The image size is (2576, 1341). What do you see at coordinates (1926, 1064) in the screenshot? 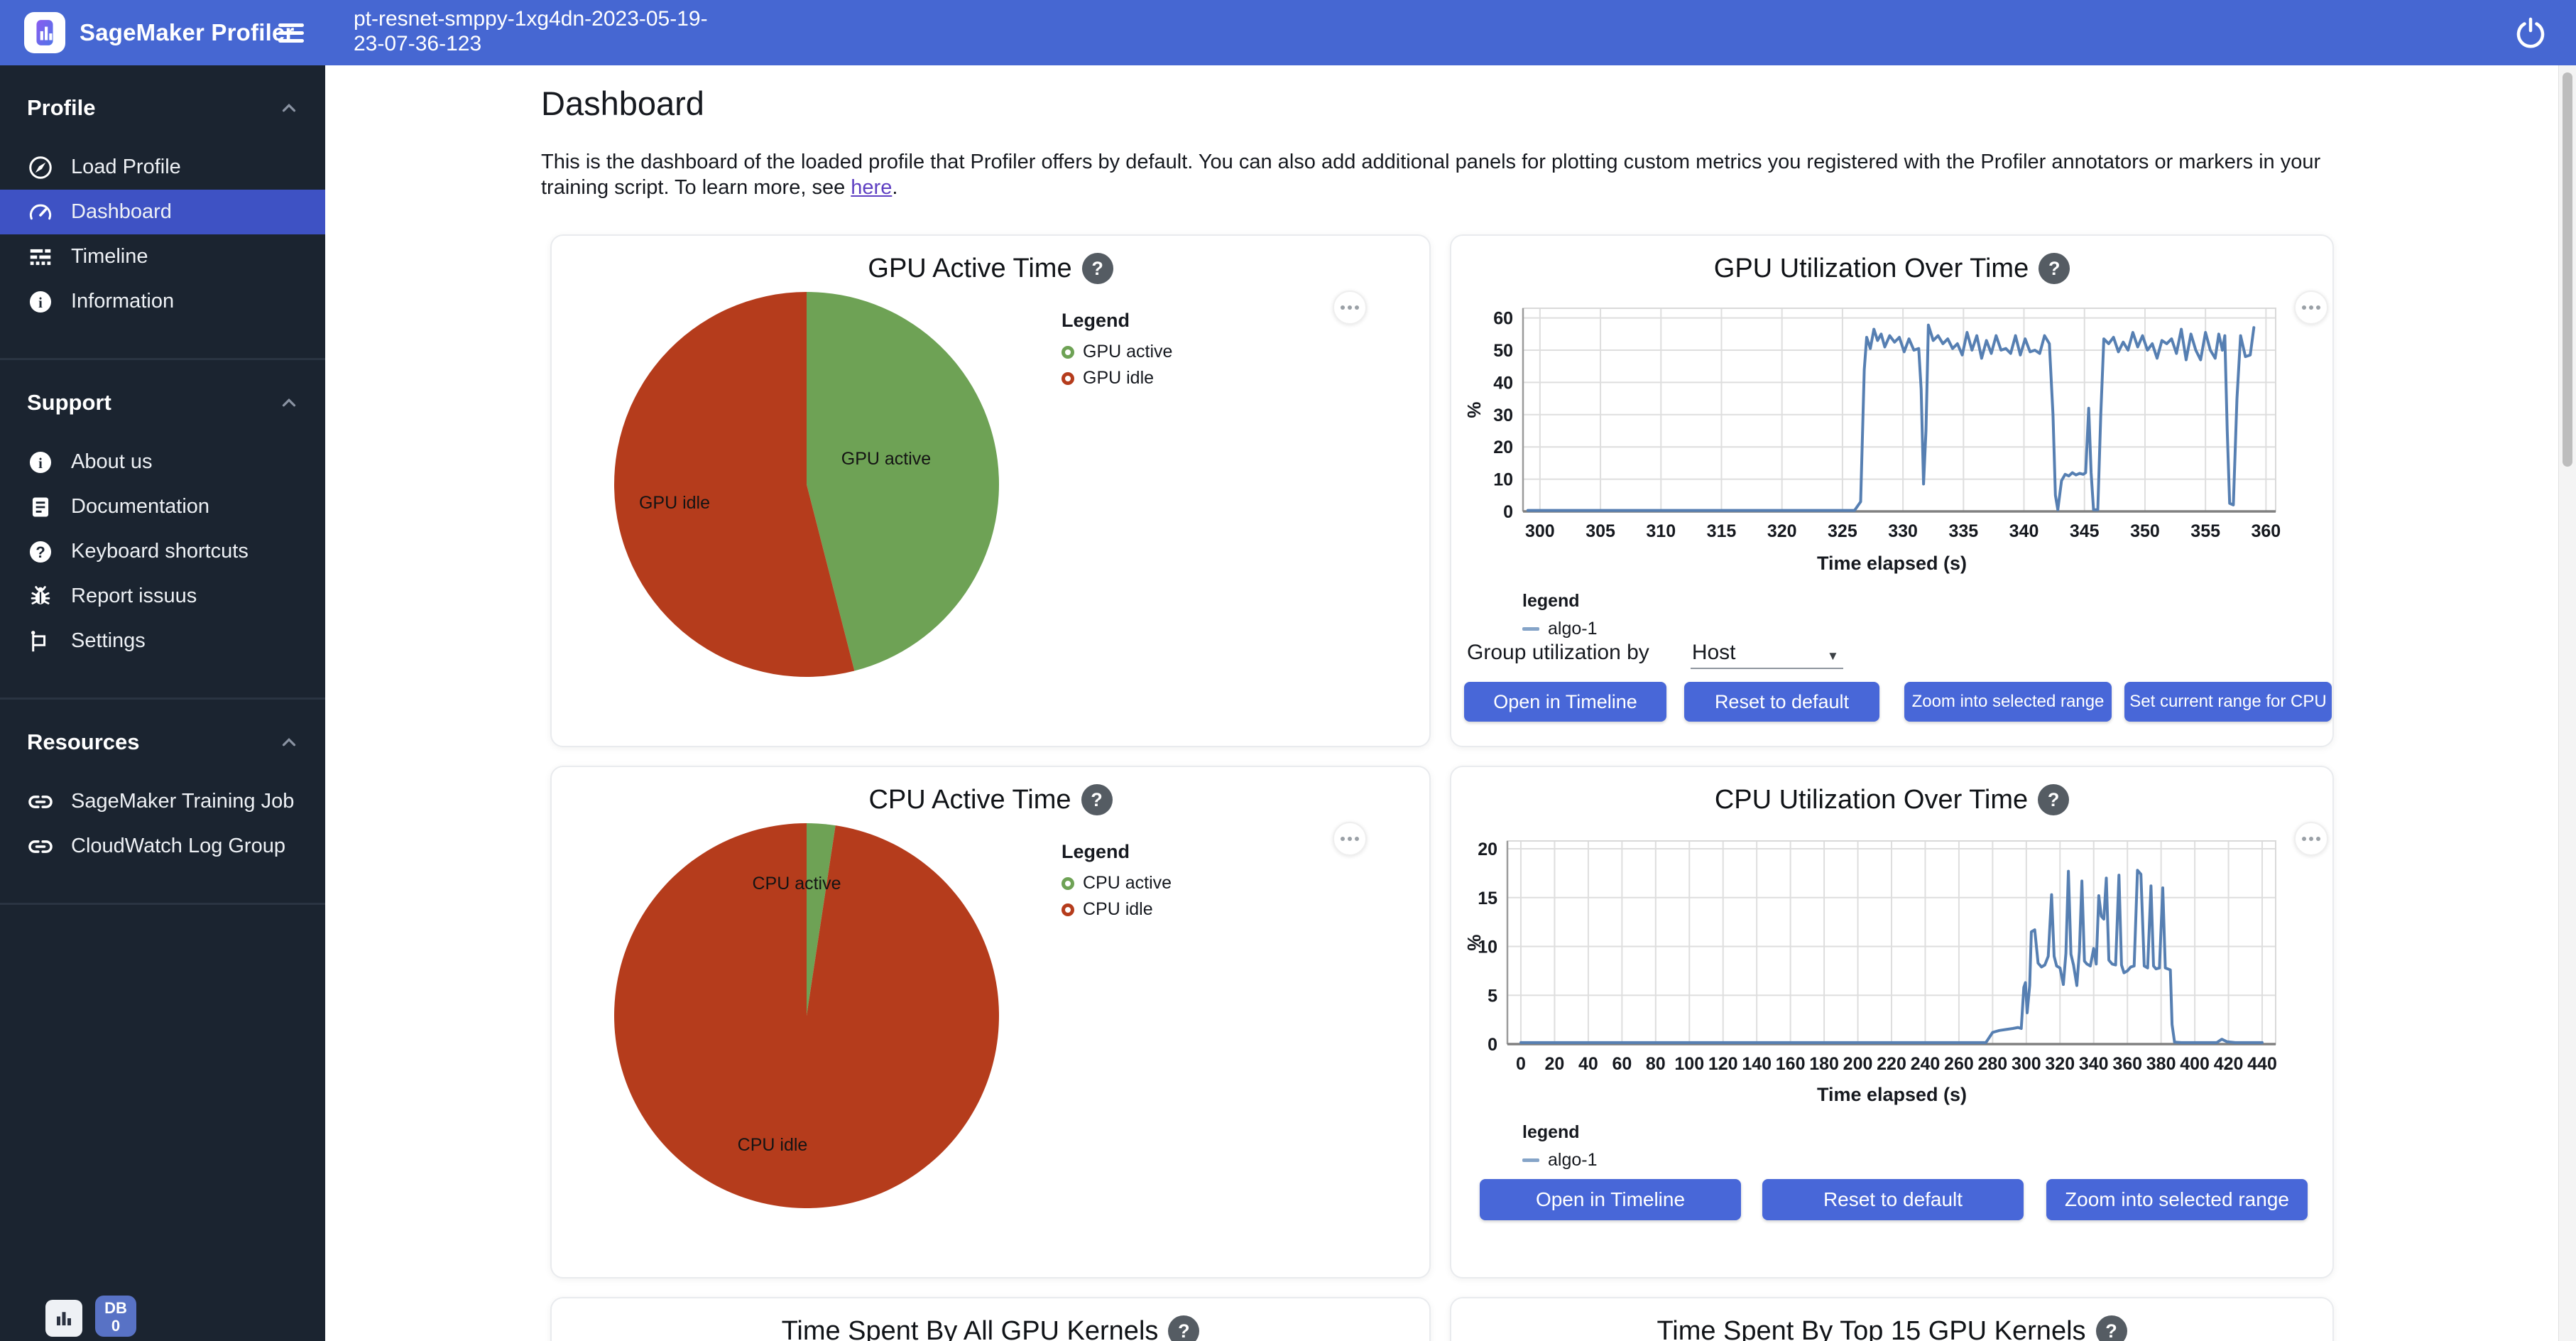
I see `svg-text: 240` at bounding box center [1926, 1064].